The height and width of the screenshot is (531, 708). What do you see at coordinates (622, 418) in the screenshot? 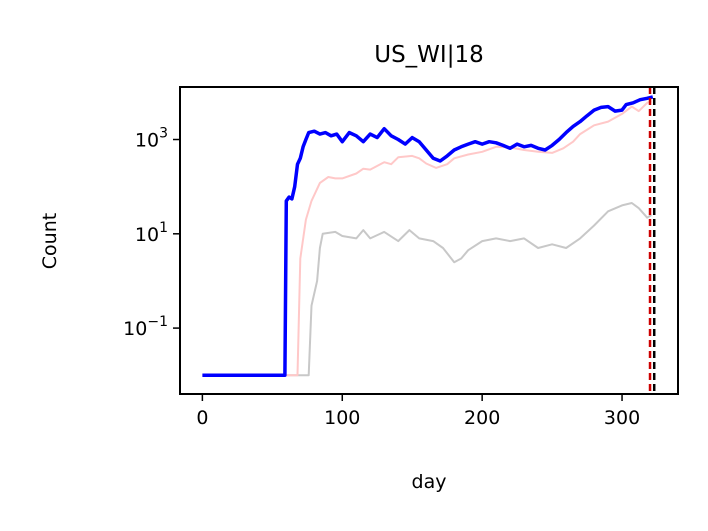
I see `x-tick-label: 300` at bounding box center [622, 418].